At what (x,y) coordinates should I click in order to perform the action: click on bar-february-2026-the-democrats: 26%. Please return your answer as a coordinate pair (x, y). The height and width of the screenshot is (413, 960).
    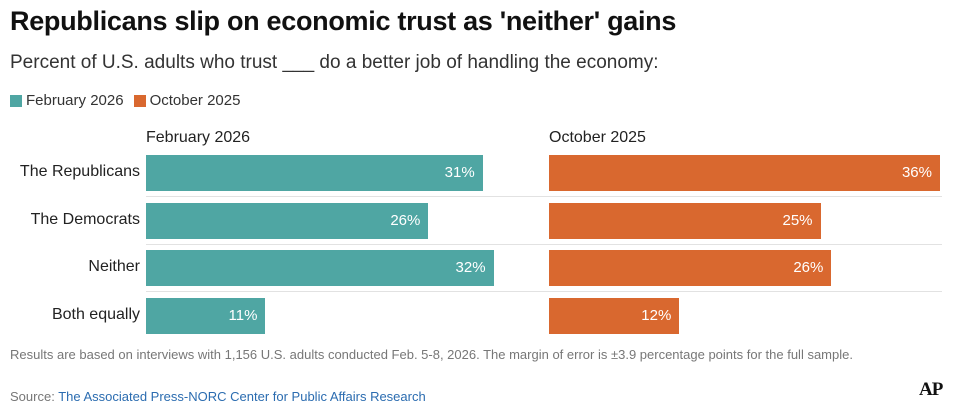
    Looking at the image, I should click on (287, 220).